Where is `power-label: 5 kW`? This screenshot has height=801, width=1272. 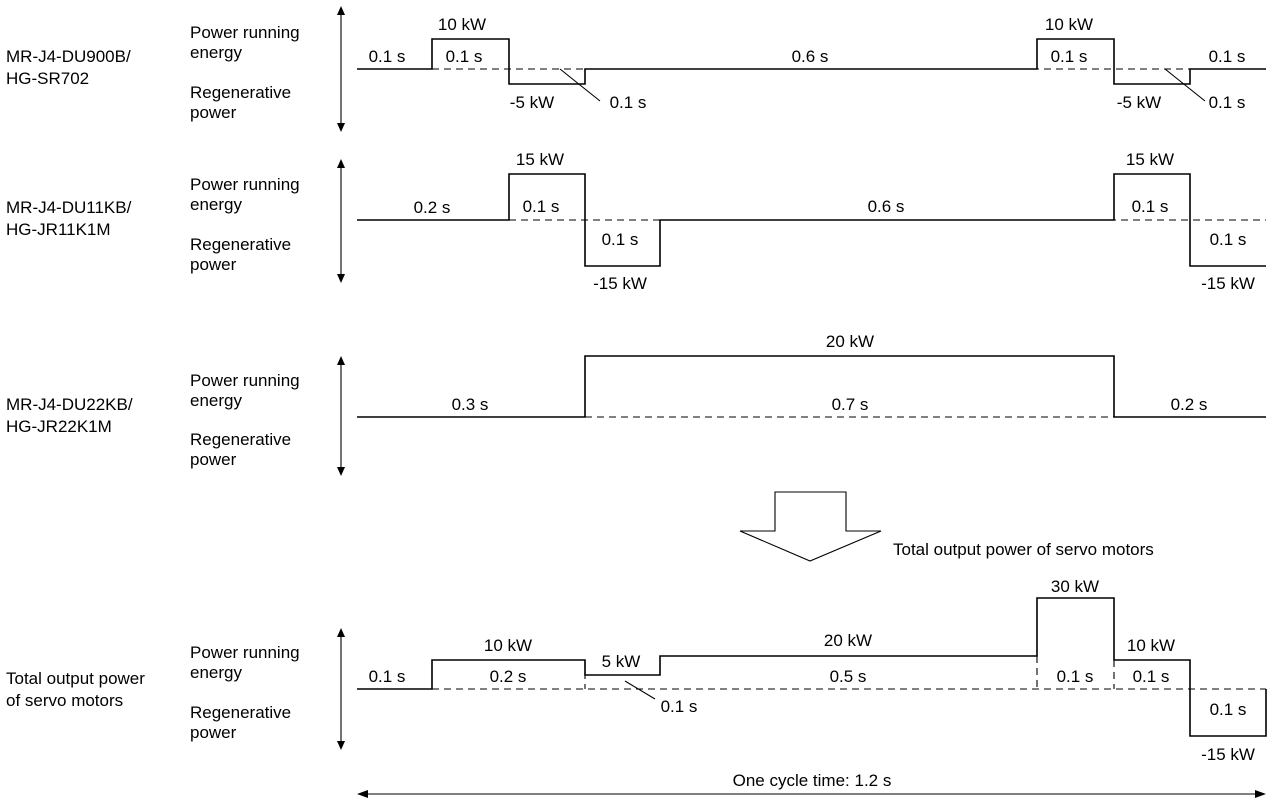
power-label: 5 kW is located at coordinates (621, 661).